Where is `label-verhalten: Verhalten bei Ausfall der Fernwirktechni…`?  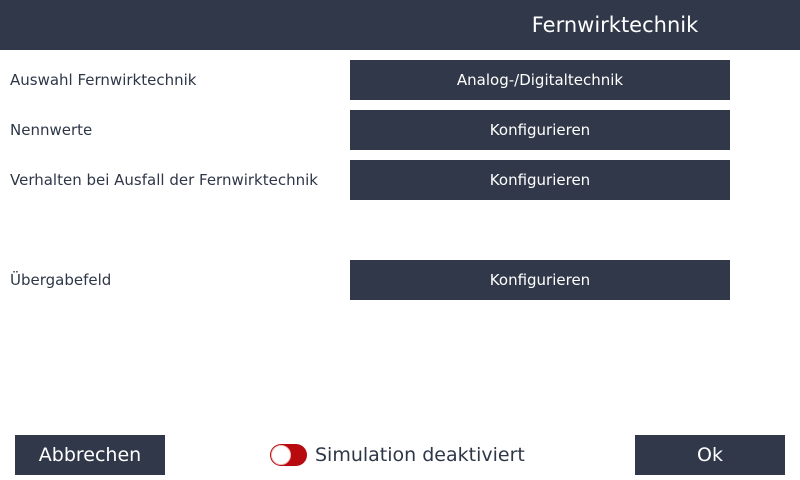 label-verhalten: Verhalten bei Ausfall der Fernwirktechni… is located at coordinates (164, 180).